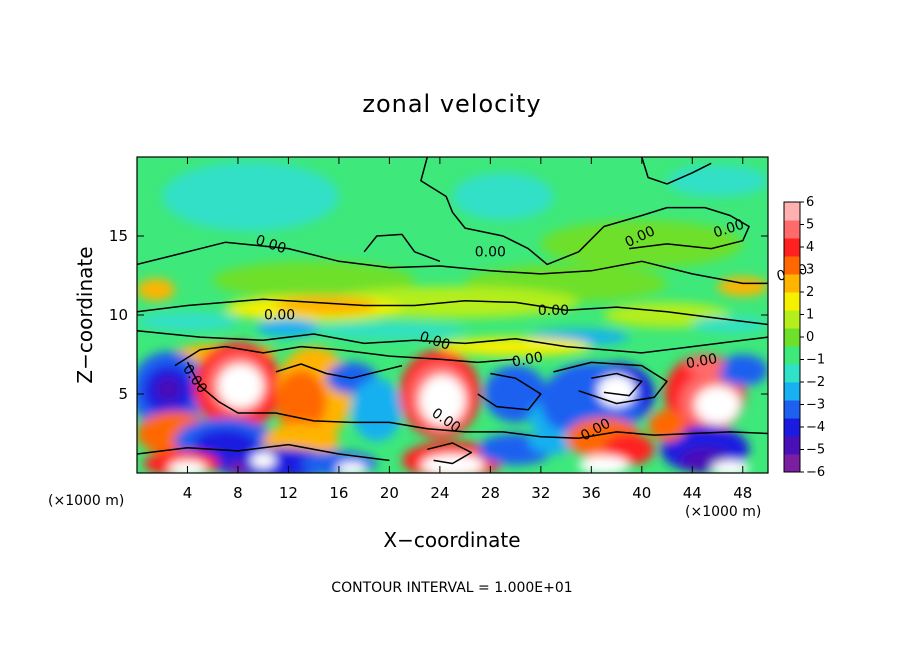 The image size is (904, 654). I want to click on colorbar-tick-label: 1, so click(810, 315).